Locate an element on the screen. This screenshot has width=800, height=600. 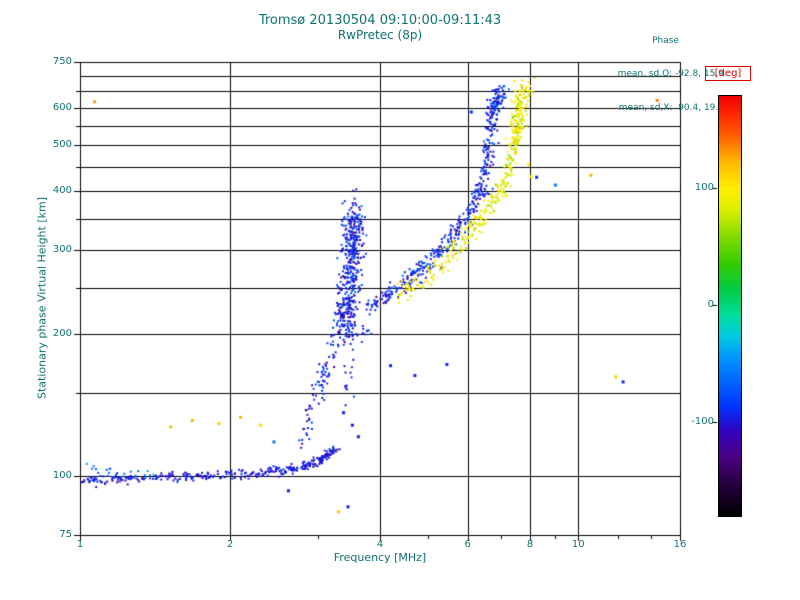
title-line1: Tromsø 20130504 09:10:00-09:11:43 is located at coordinates (380, 20).